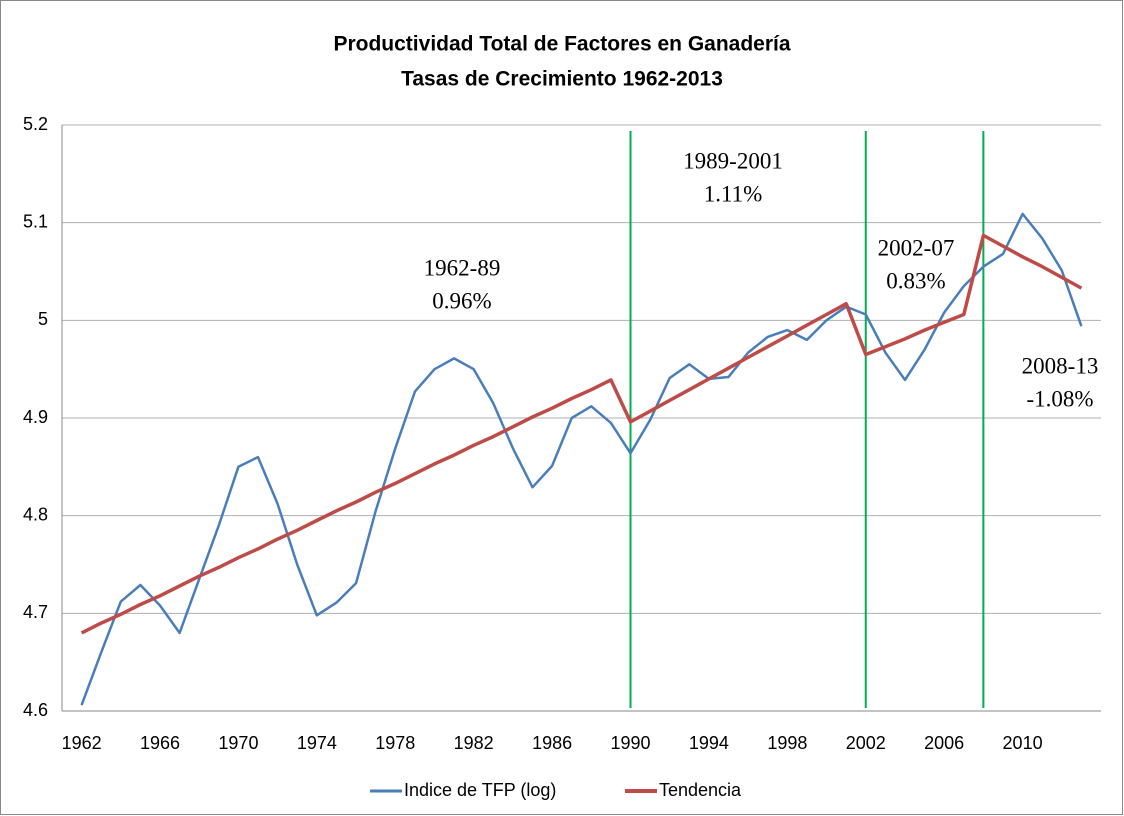 Image resolution: width=1124 pixels, height=816 pixels. Describe the element at coordinates (35, 612) in the screenshot. I see `y-tick-label: 4.7` at that location.